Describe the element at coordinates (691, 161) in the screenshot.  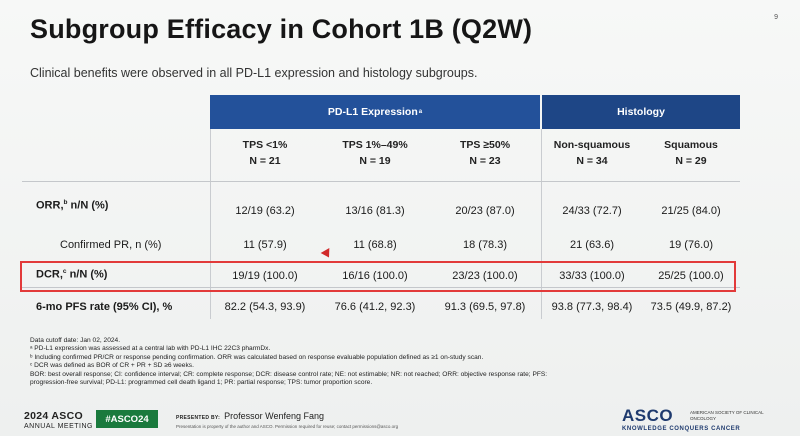
I see `column-header-n: N = 29` at that location.